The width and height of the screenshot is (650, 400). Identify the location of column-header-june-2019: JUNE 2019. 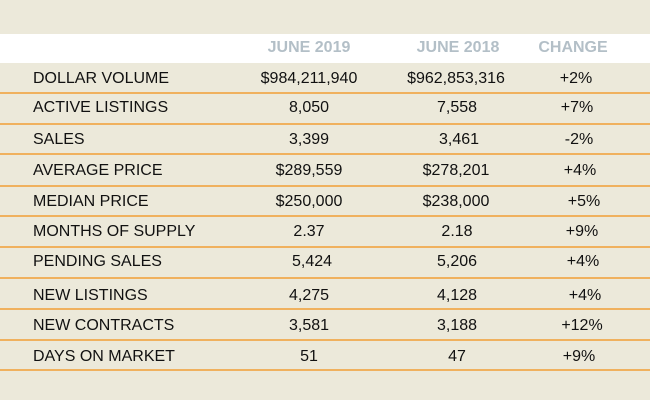
(309, 47).